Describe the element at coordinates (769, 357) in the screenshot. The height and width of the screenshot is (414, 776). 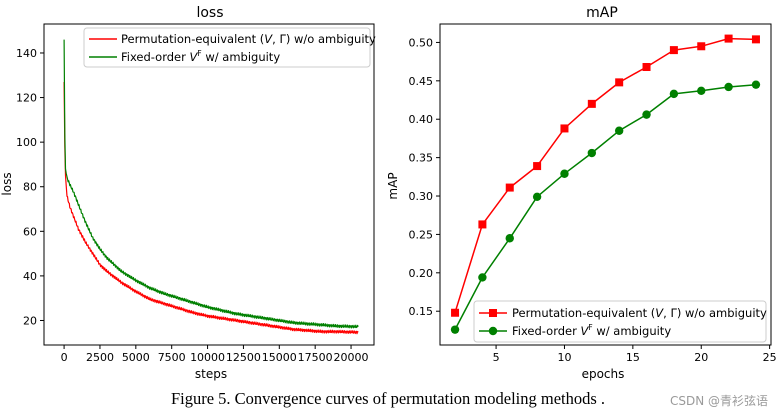
I see `map-x-tick-label: 25` at that location.